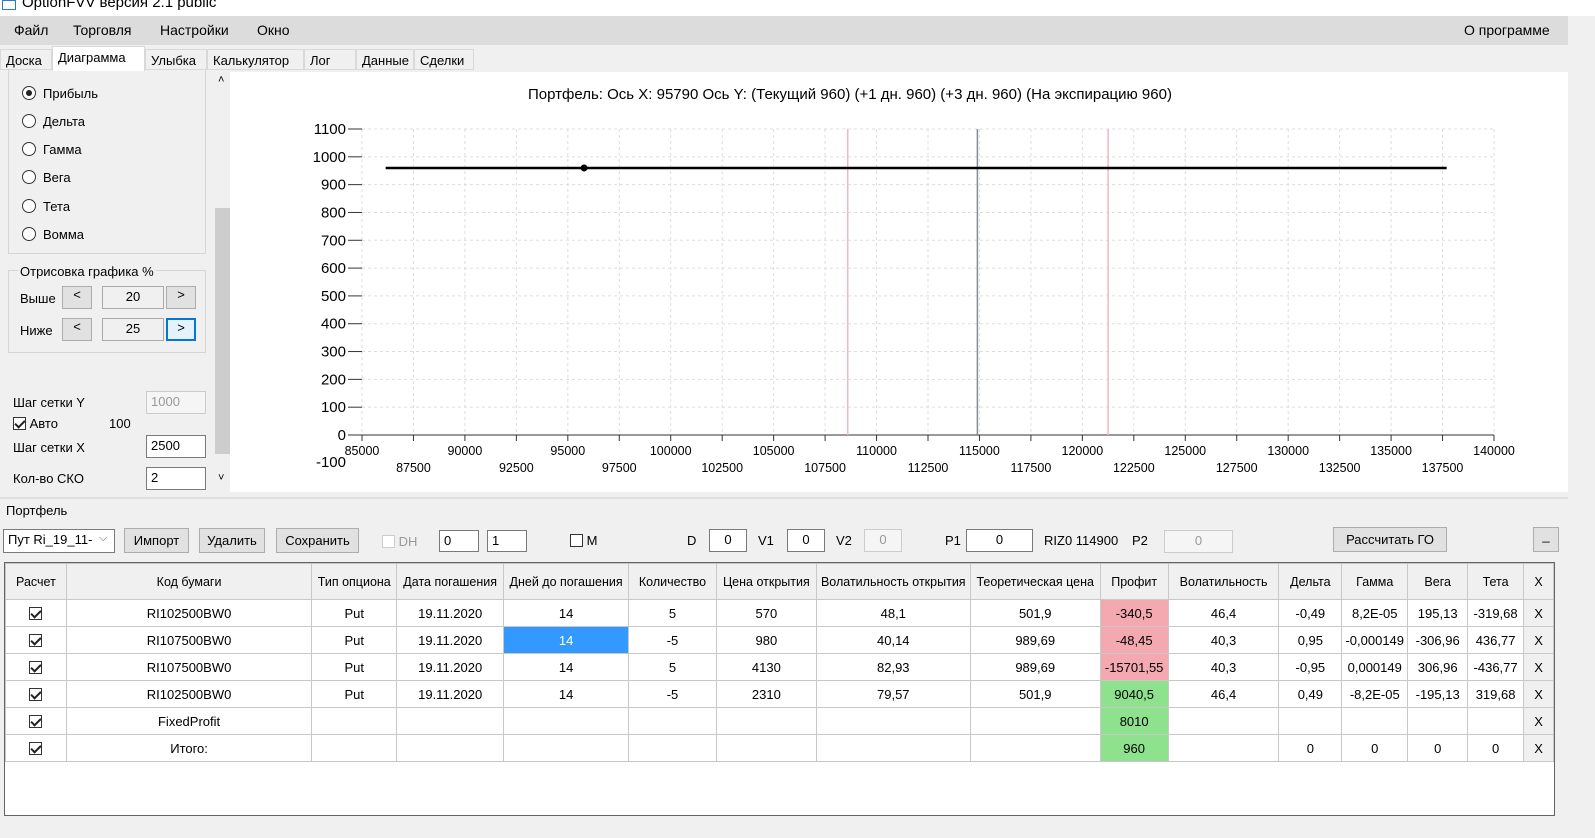 Image resolution: width=1595 pixels, height=838 pixels. Describe the element at coordinates (1438, 581) in the screenshot. I see `column-header: Вега` at that location.